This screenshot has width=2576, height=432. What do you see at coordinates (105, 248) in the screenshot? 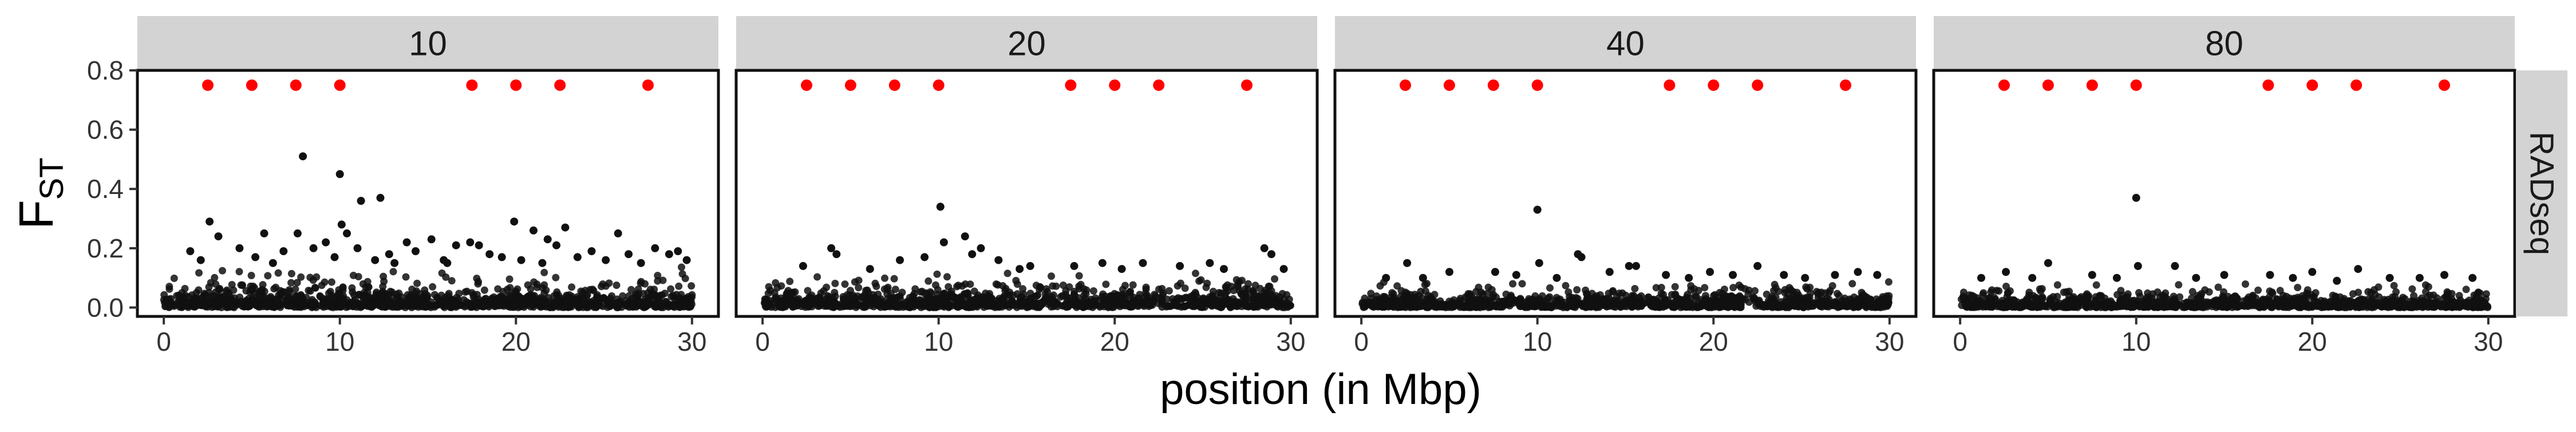
I see `y-tick-label: 0.2` at bounding box center [105, 248].